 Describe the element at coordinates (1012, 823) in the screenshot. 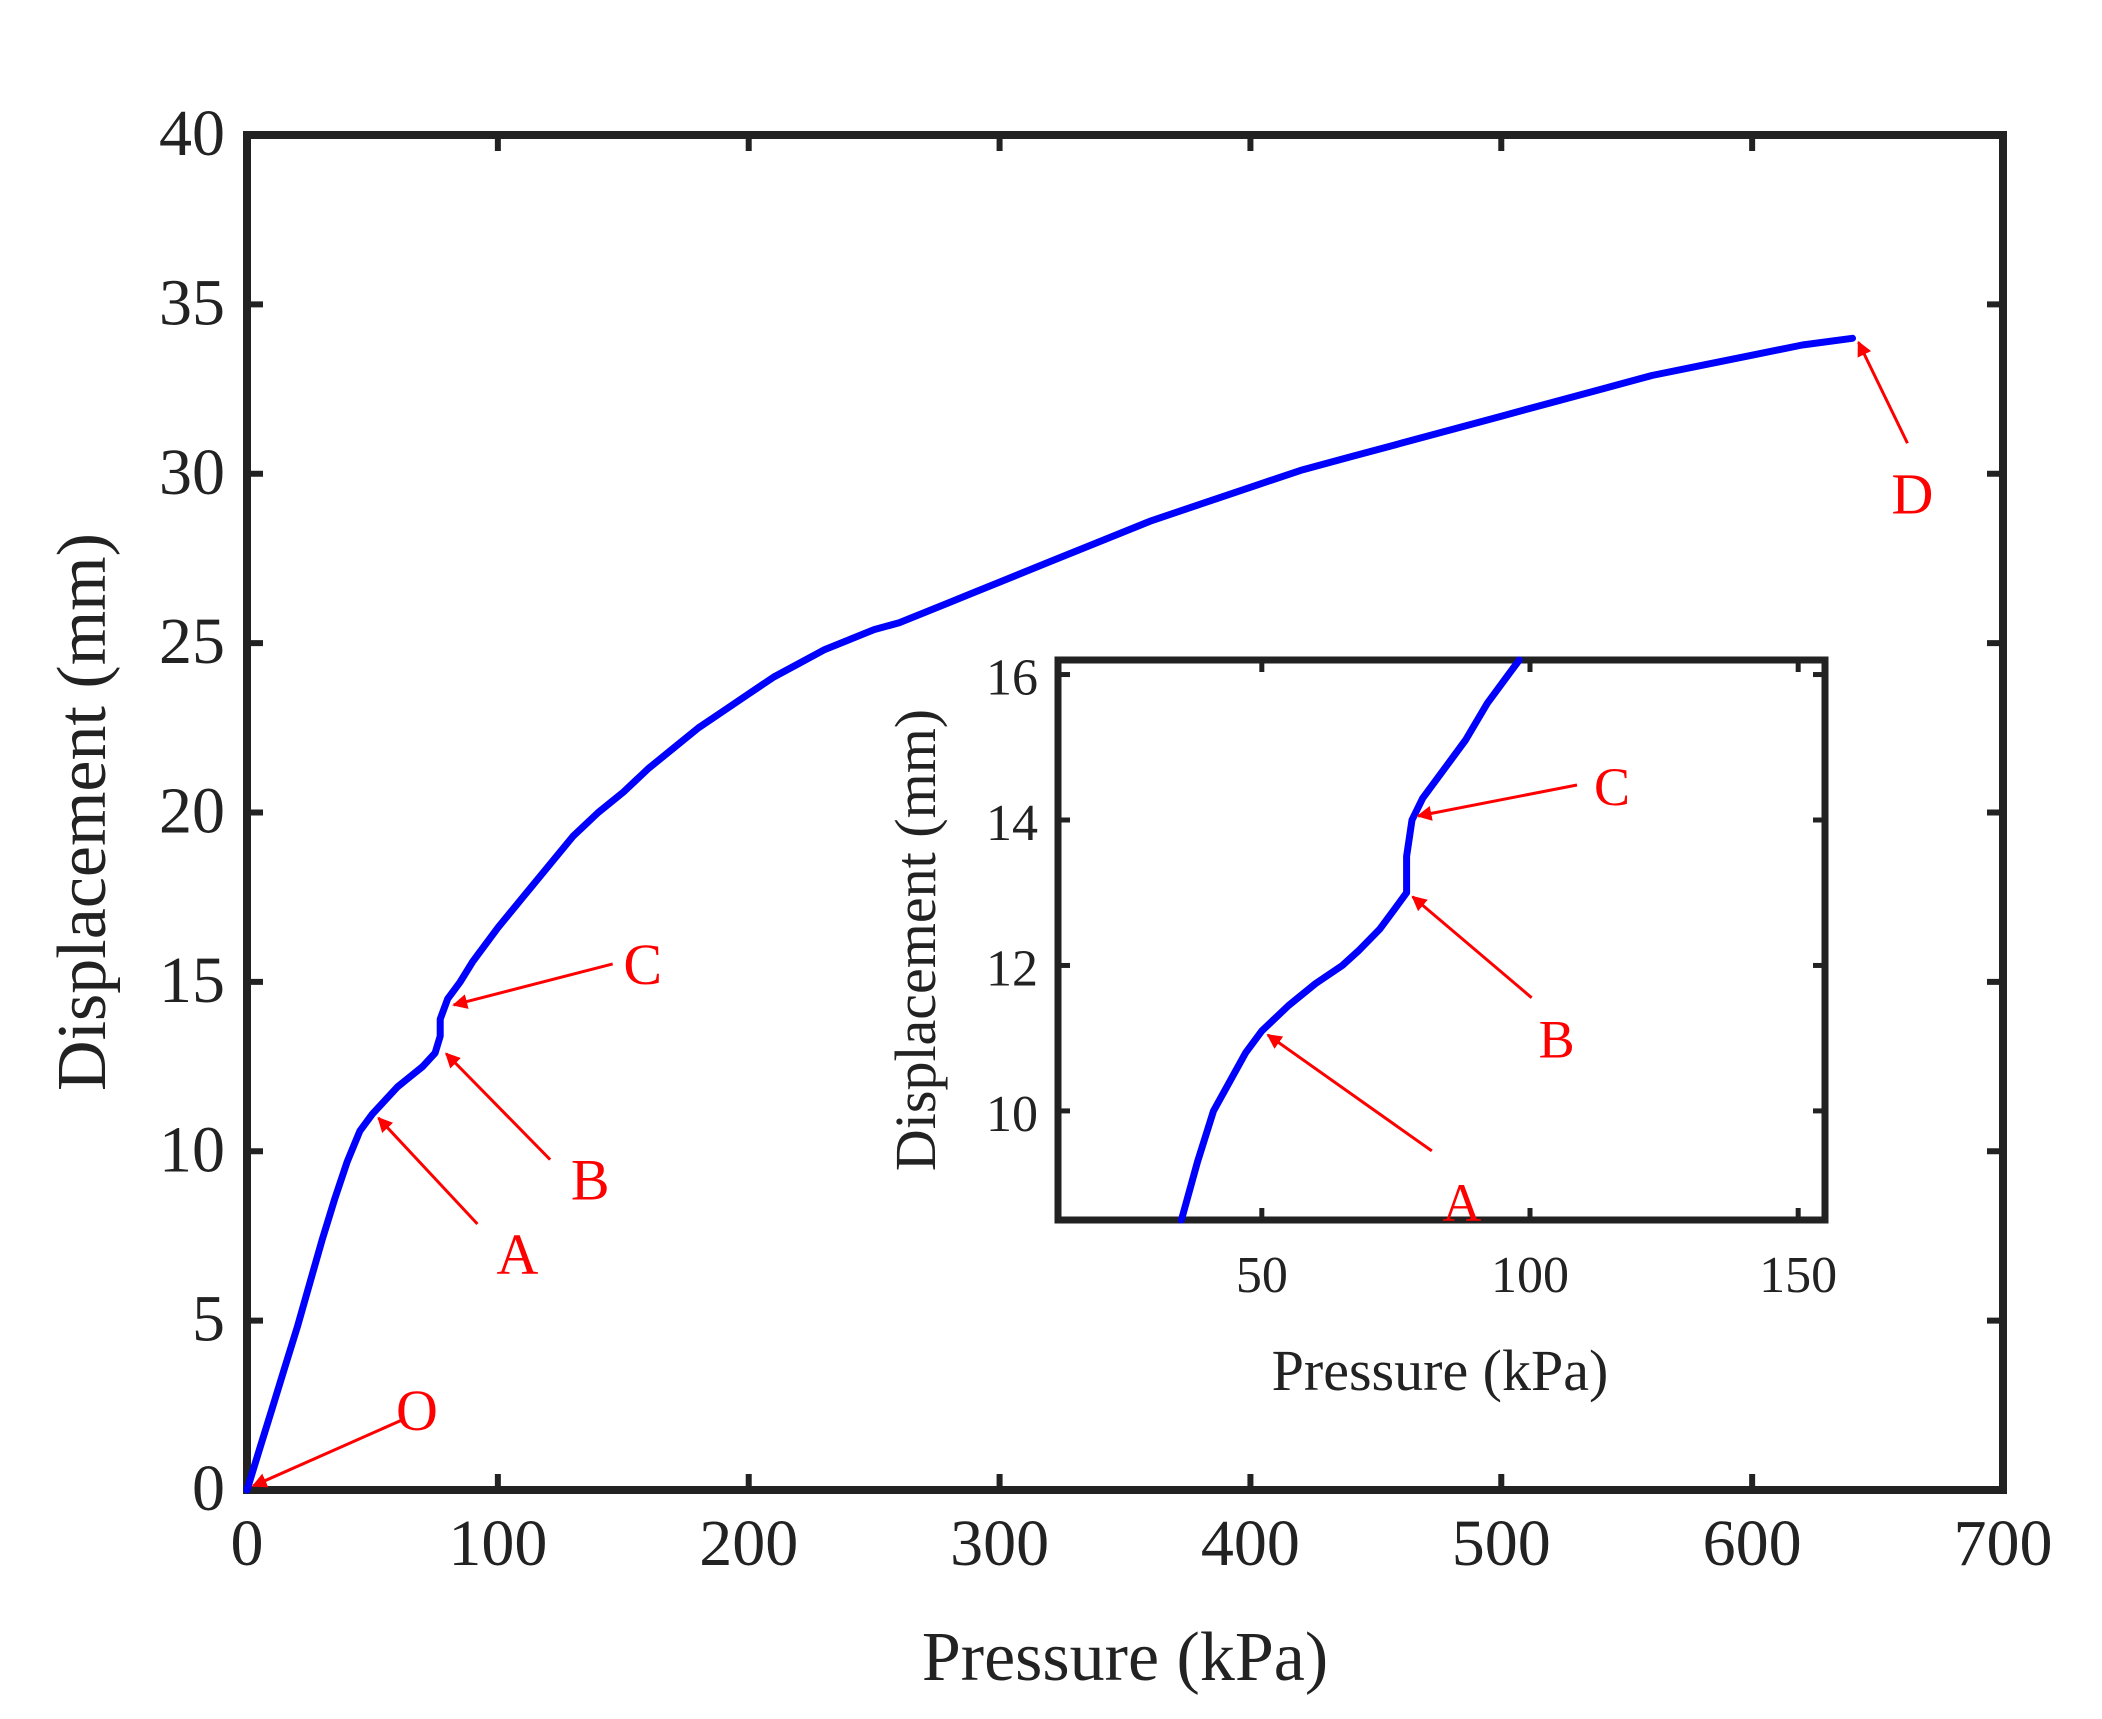

I see `inset-y-tick-label: 14` at that location.